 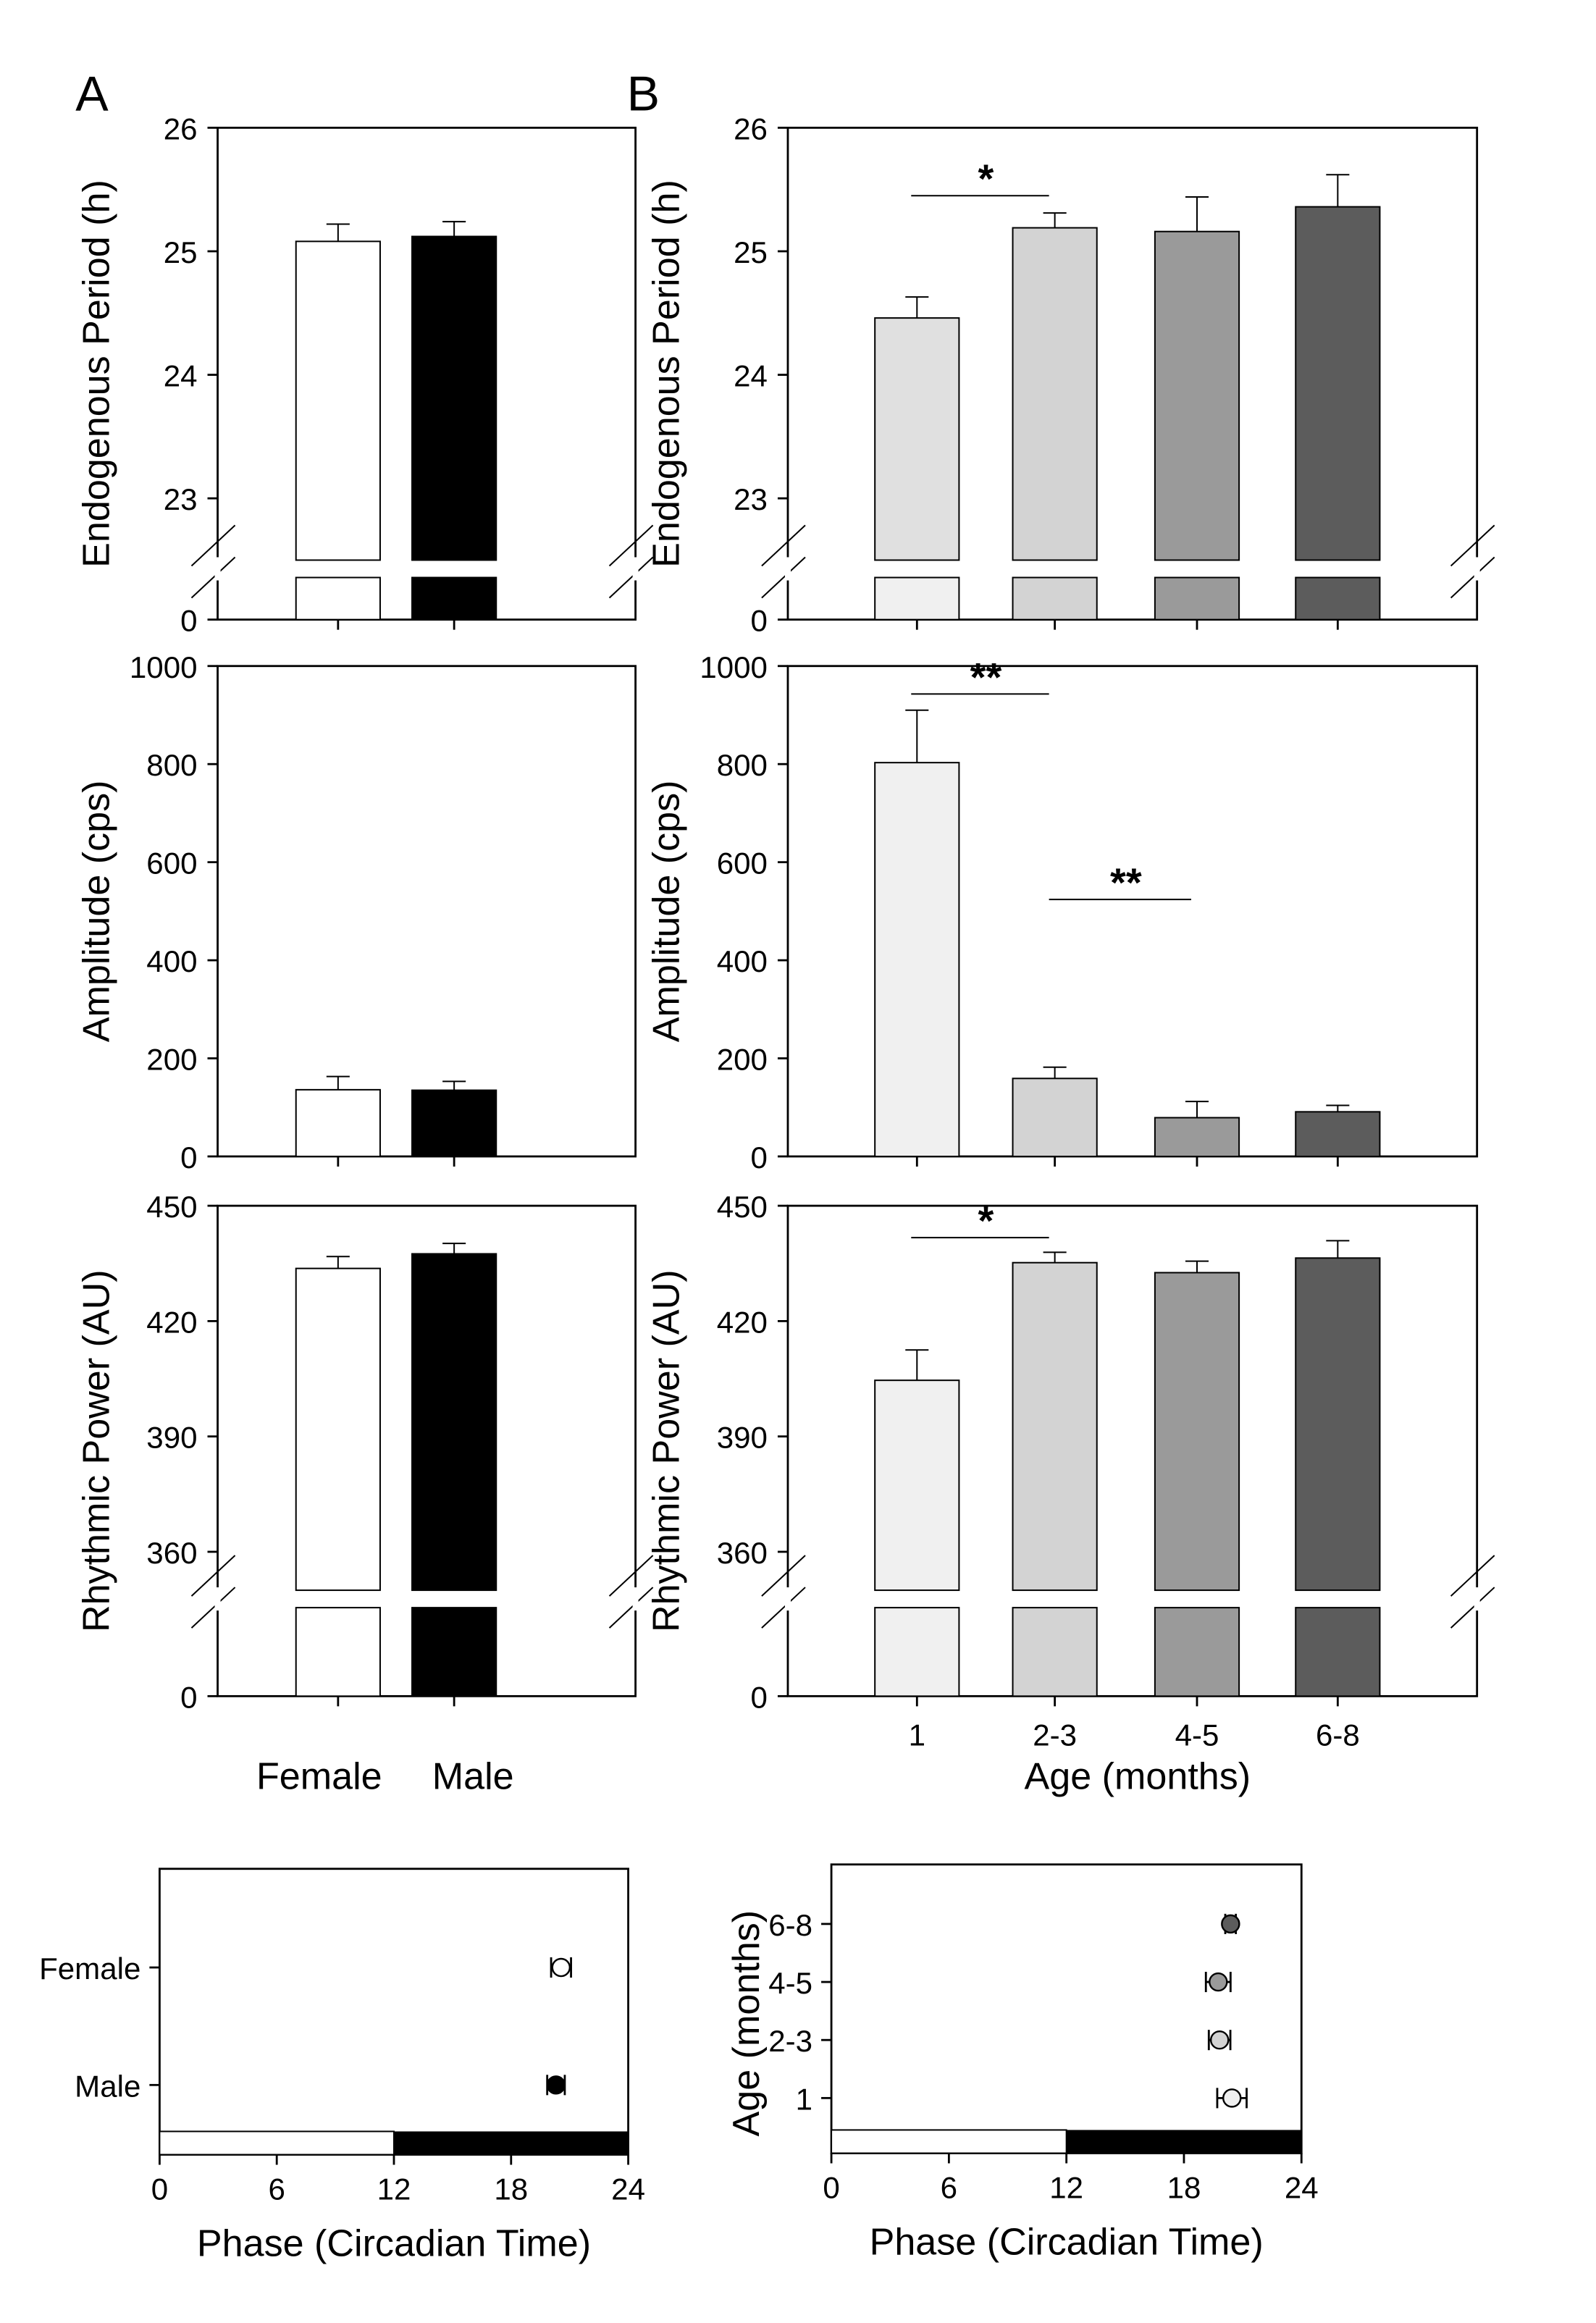 I want to click on y-axis-label: Amplitude (cps), so click(x=667, y=911).